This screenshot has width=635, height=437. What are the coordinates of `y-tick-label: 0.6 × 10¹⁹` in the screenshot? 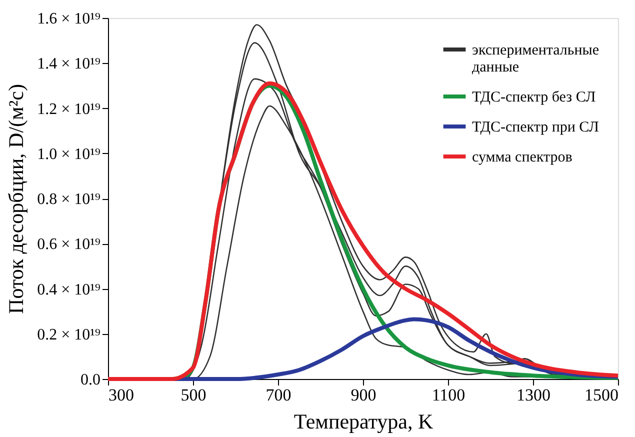 It's located at (69, 245).